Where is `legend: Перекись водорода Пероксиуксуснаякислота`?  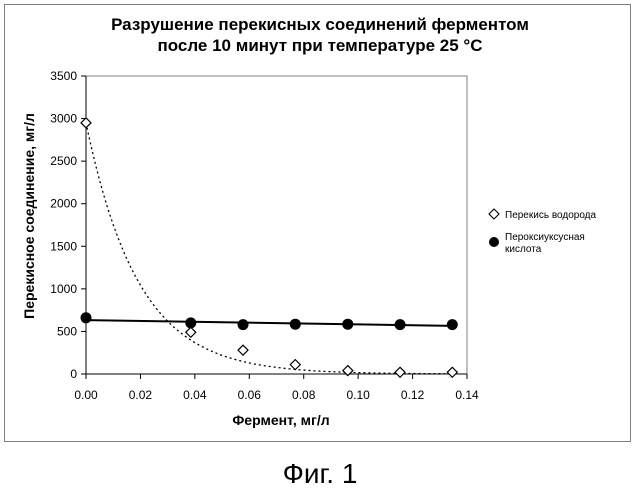 legend: Перекись водорода Пероксиуксуснаякислота is located at coordinates (542, 232).